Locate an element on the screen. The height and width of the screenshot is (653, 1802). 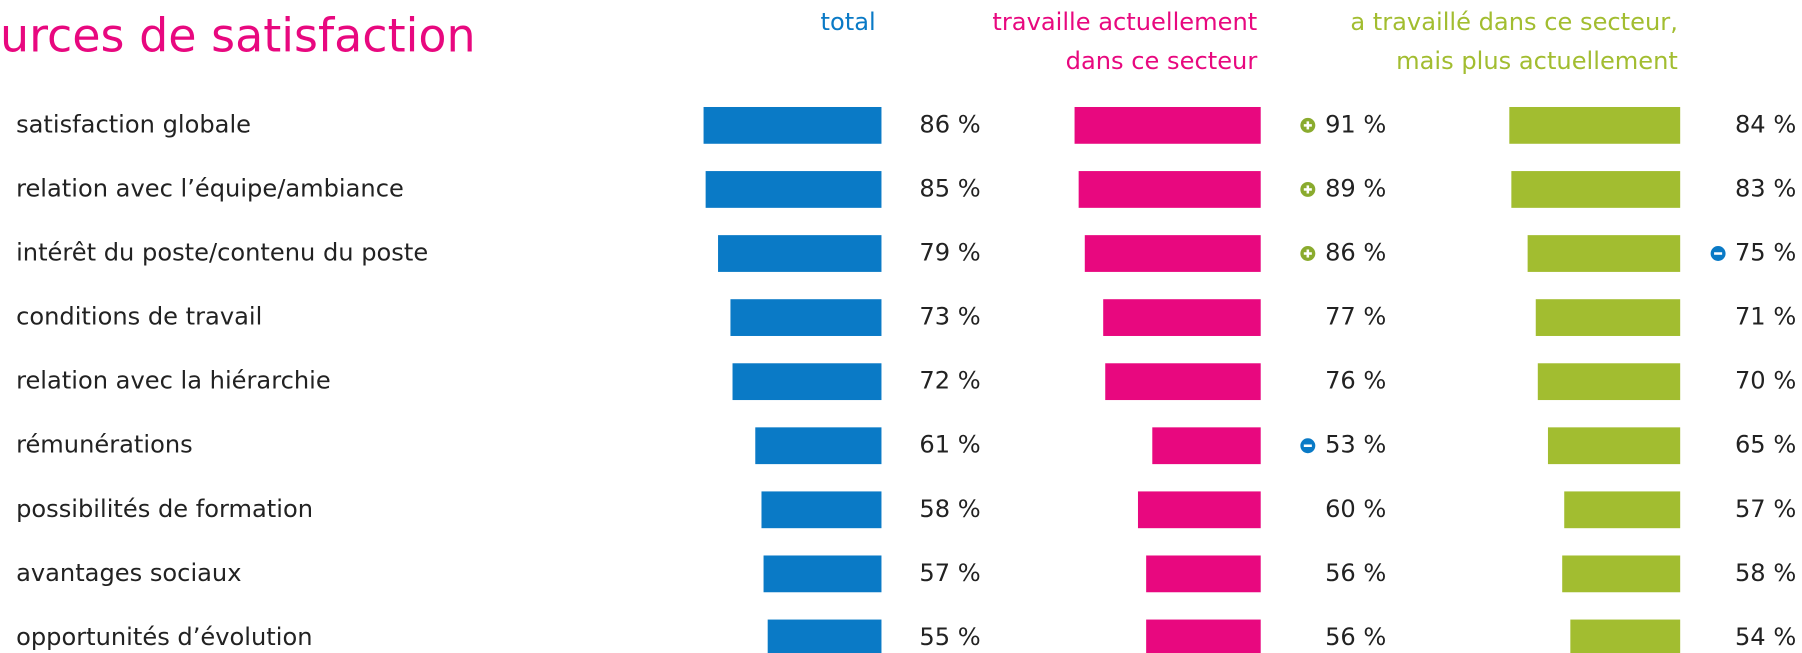
value-label: 83 % is located at coordinates (1765, 188).